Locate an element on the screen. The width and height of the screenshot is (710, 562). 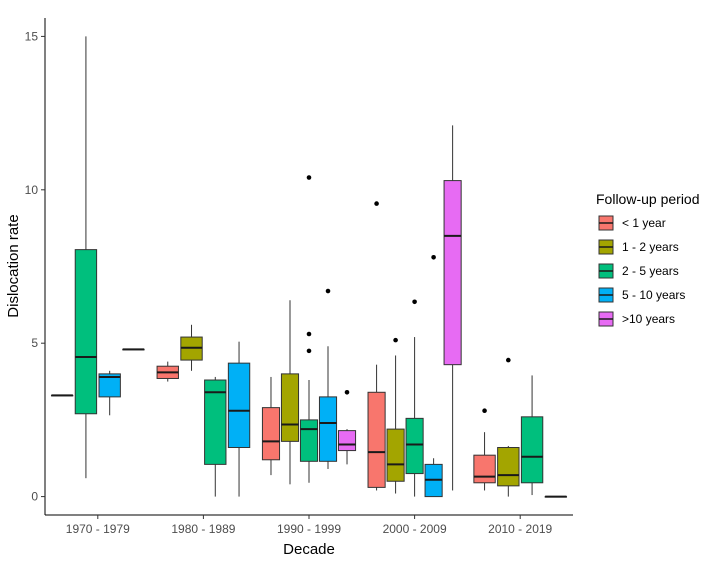
box-1-2-years-1980-1989 is located at coordinates (191, 347).